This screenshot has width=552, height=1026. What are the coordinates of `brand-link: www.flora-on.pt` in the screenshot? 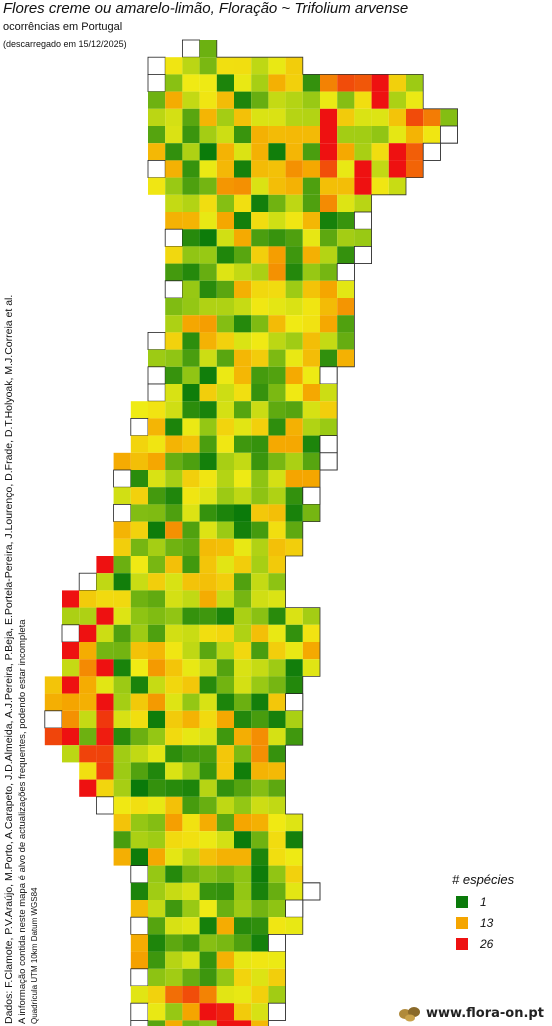 It's located at (471, 1013).